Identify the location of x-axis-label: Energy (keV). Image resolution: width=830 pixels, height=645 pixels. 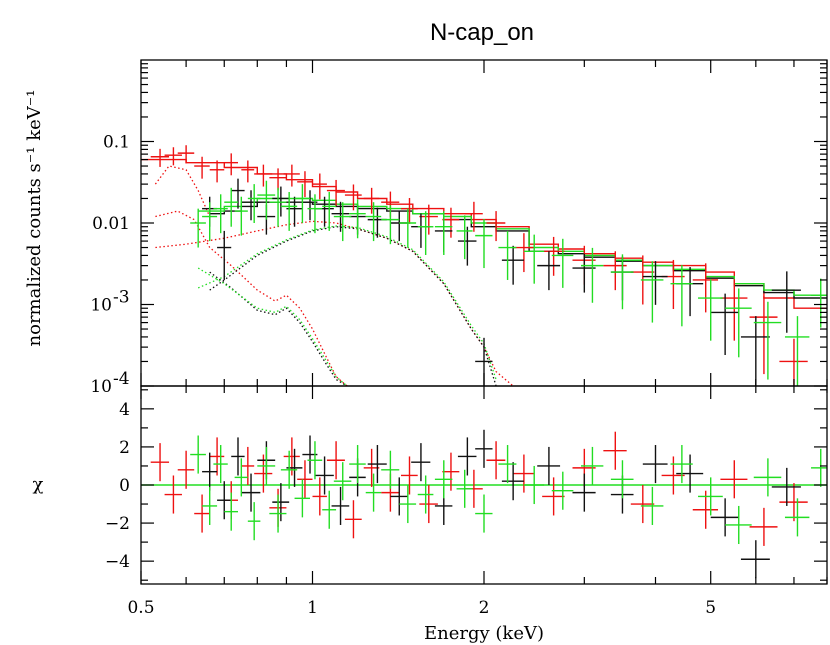
(484, 633).